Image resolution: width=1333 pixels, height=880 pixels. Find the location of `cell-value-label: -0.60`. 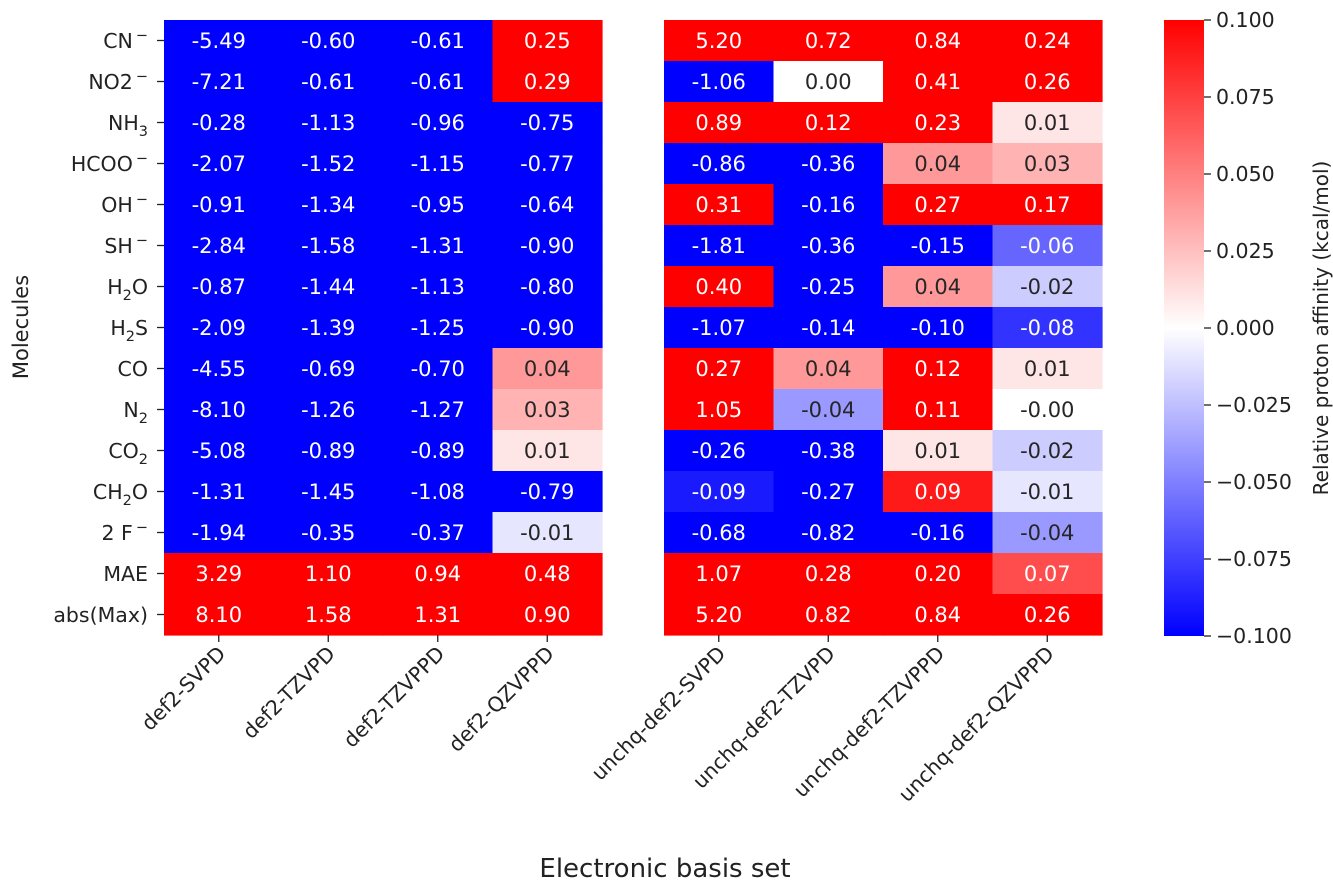

cell-value-label: -0.60 is located at coordinates (328, 41).